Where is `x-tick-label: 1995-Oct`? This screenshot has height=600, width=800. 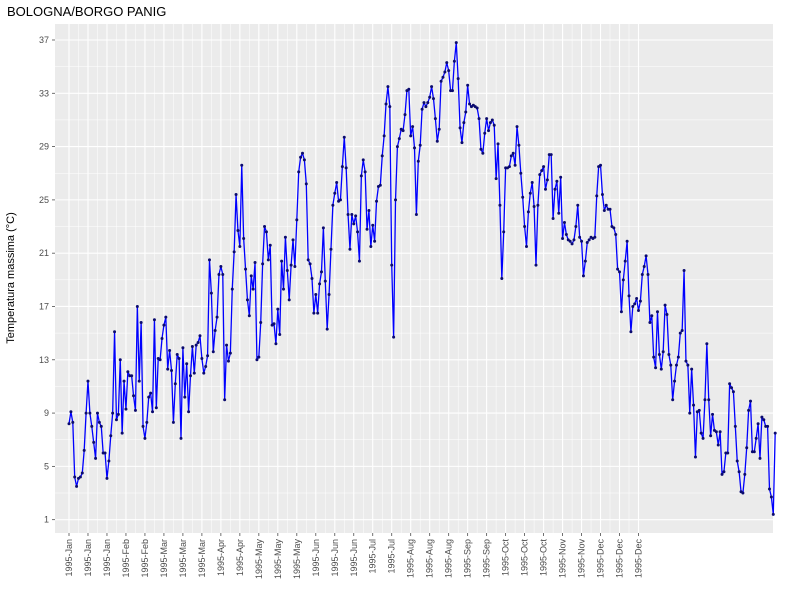
x-tick-label: 1995-Oct is located at coordinates (525, 558).